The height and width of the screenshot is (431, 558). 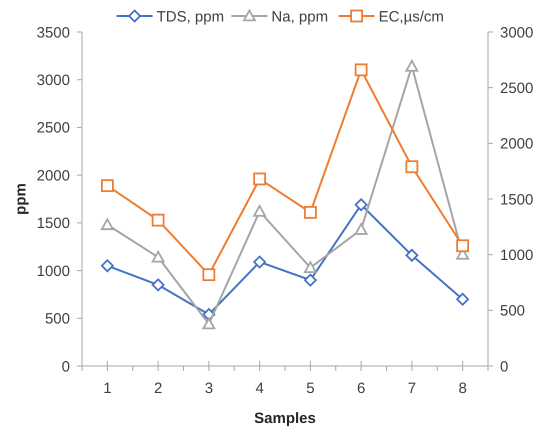 I want to click on y-tick-label: 2500, so click(x=53, y=128).